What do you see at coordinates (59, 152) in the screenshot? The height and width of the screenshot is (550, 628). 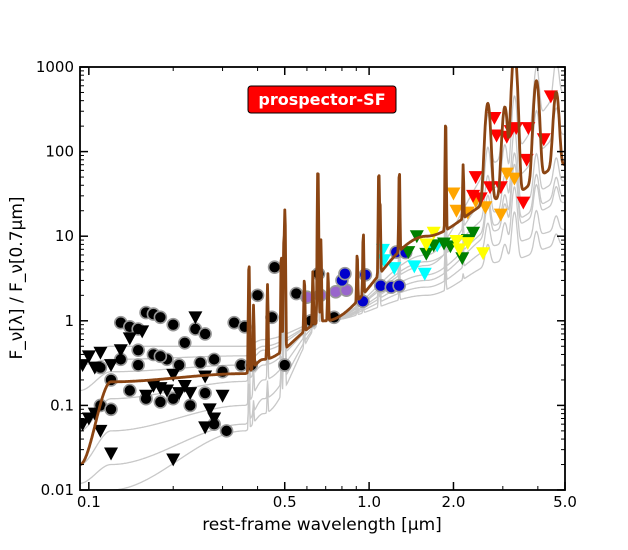 I see `y-tick-label: 100` at bounding box center [59, 152].